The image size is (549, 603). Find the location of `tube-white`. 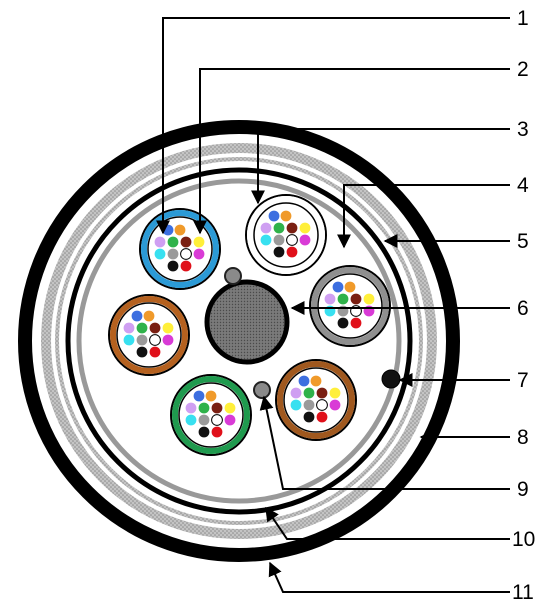

tube-white is located at coordinates (286, 235).